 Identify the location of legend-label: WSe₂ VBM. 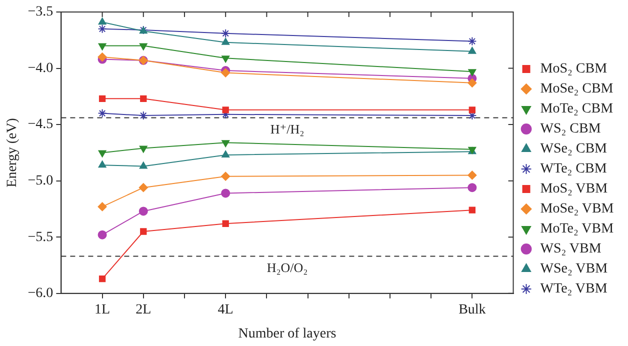
(574, 269).